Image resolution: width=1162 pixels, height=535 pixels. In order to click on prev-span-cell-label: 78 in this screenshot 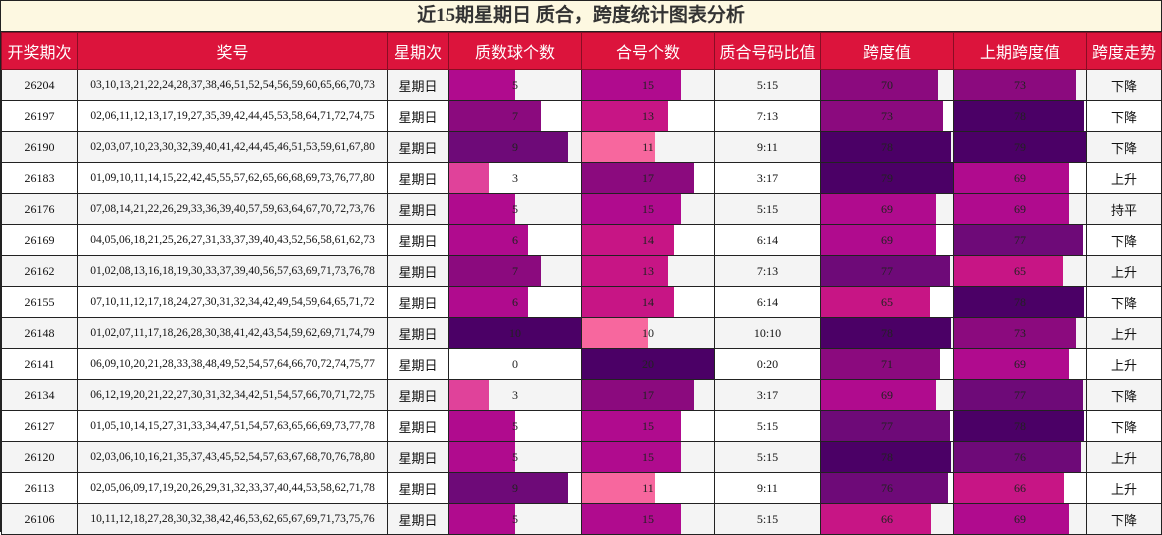, I will do `click(1020, 425)`.